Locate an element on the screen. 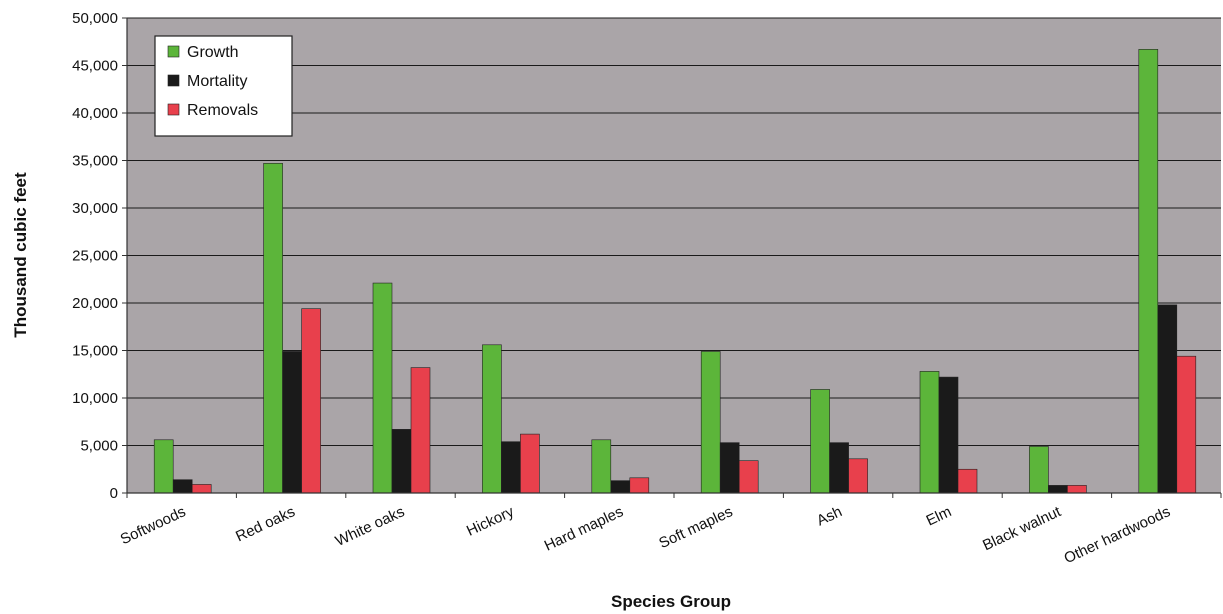 This screenshot has height=614, width=1223. legend-label-growth: Growth is located at coordinates (213, 52).